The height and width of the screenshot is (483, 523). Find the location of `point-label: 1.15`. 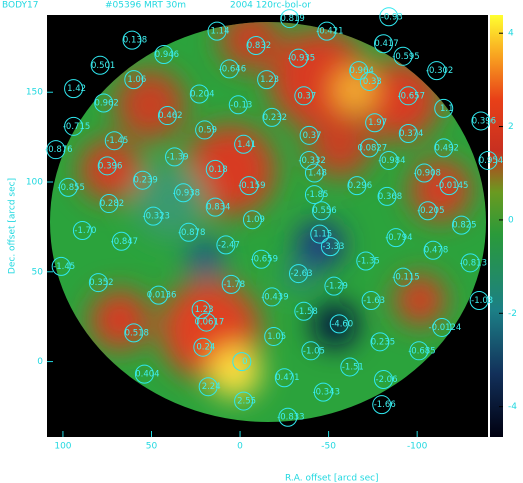

point-label: 1.15 is located at coordinates (322, 235).